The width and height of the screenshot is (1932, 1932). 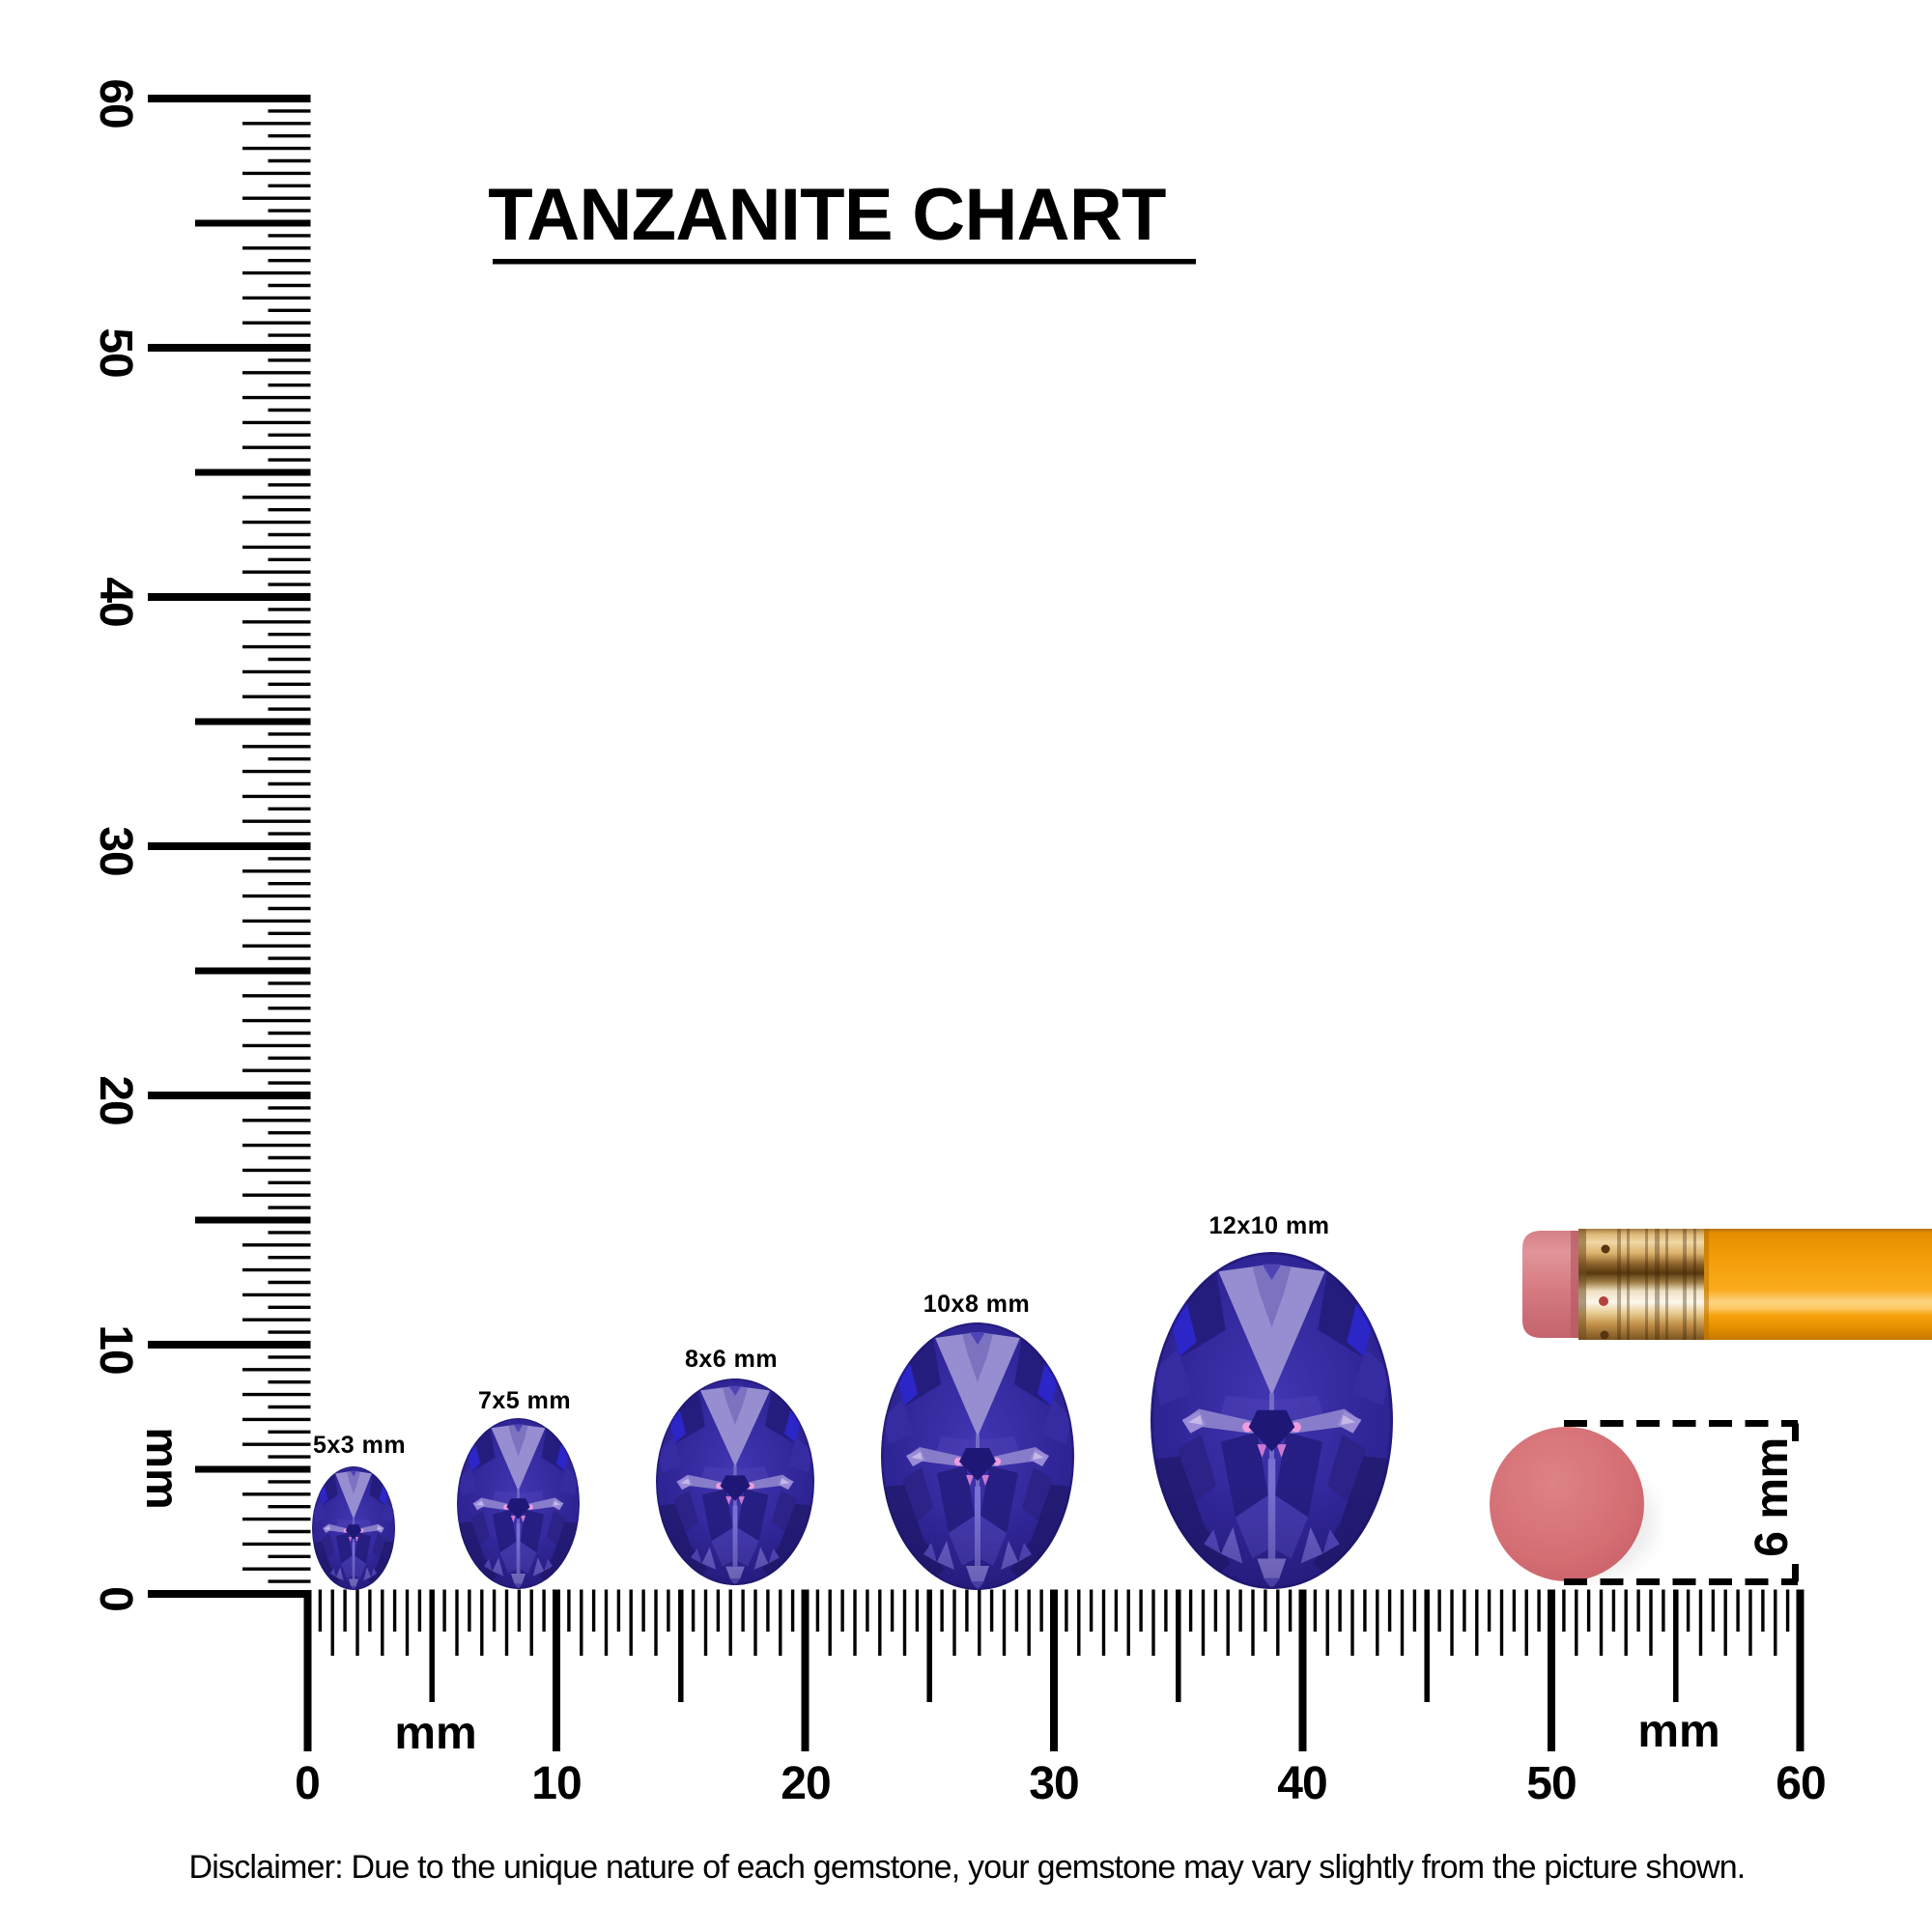 I want to click on svg-text: 12x10 mm, so click(x=1269, y=1225).